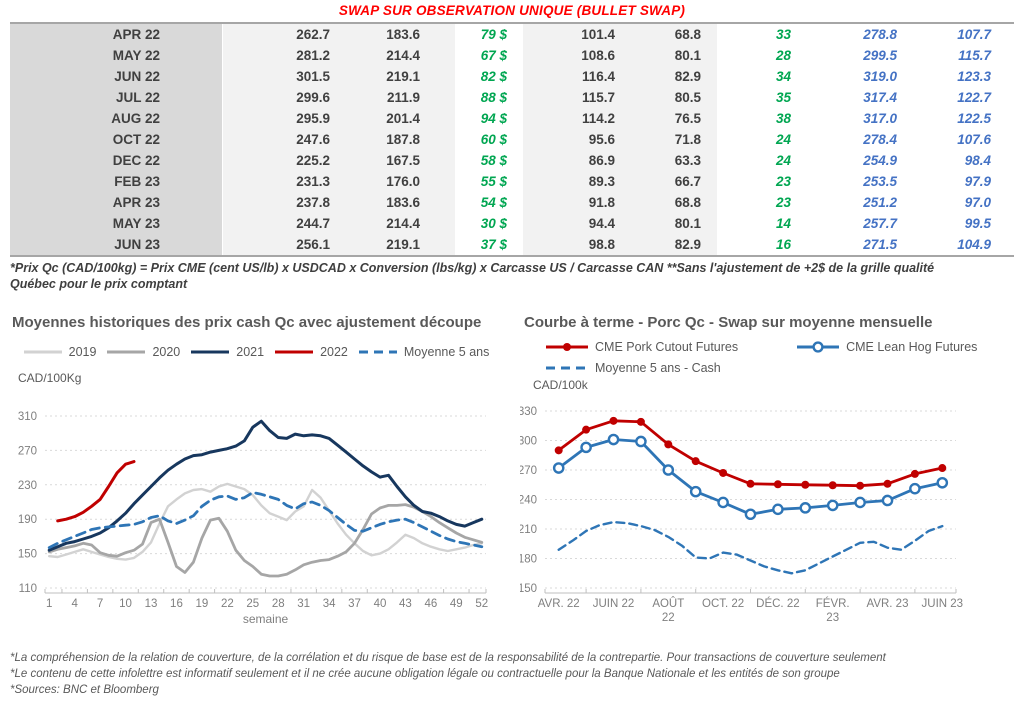  Describe the element at coordinates (137, 244) in the screenshot. I see `cell-month: JUN 23` at that location.